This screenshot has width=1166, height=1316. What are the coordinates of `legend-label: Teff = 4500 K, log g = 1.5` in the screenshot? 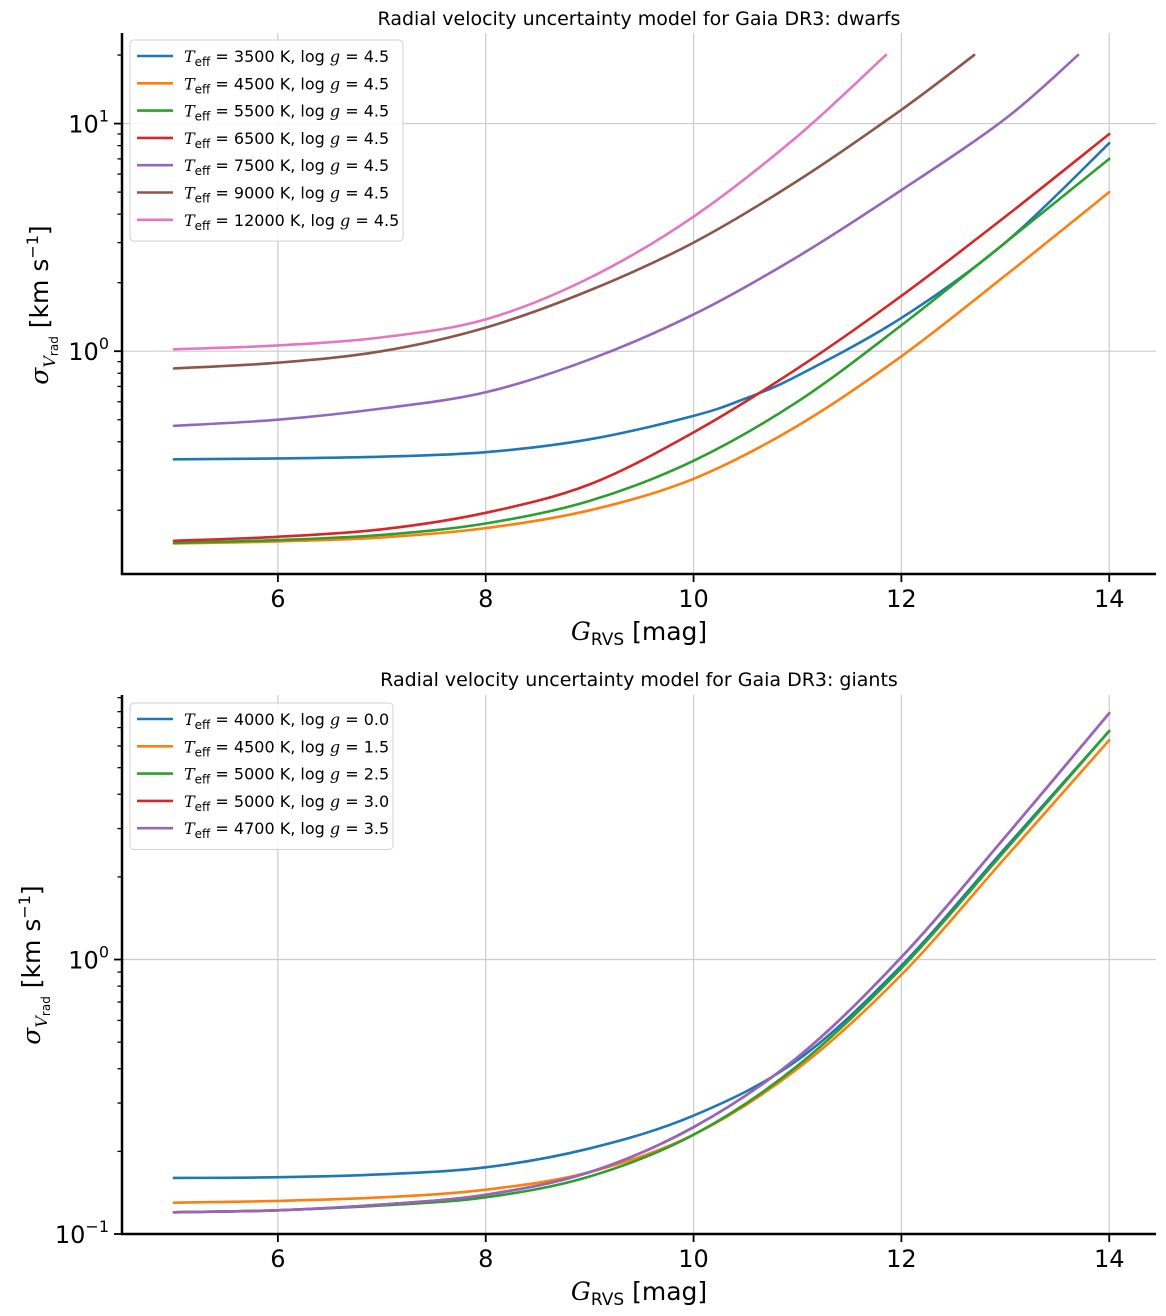 It's located at (286, 748).